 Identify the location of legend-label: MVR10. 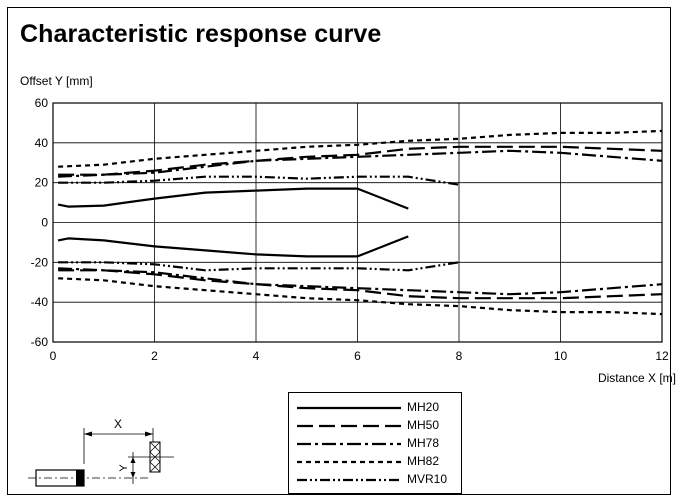
(427, 479).